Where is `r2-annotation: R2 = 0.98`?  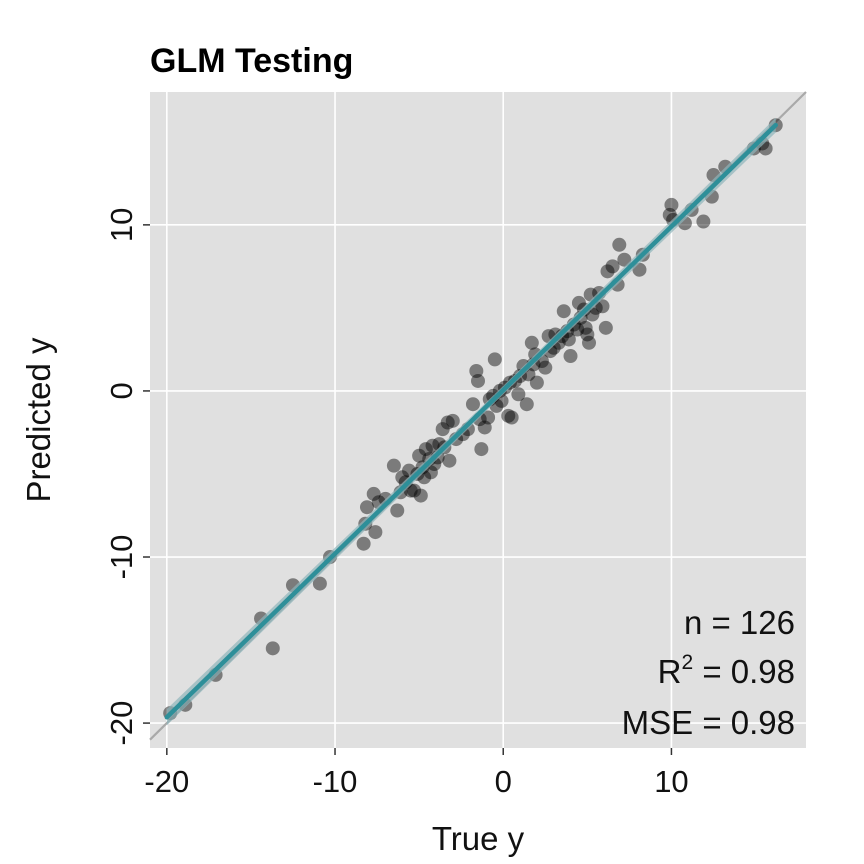
r2-annotation: R2 = 0.98 is located at coordinates (726, 670).